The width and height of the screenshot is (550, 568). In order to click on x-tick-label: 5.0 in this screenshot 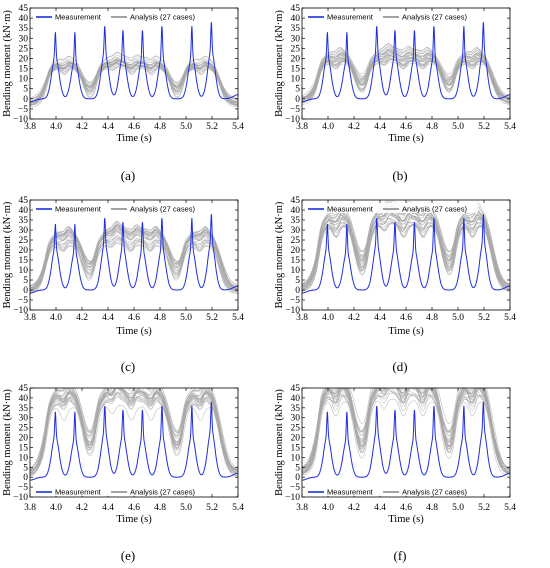, I will do `click(186, 318)`.